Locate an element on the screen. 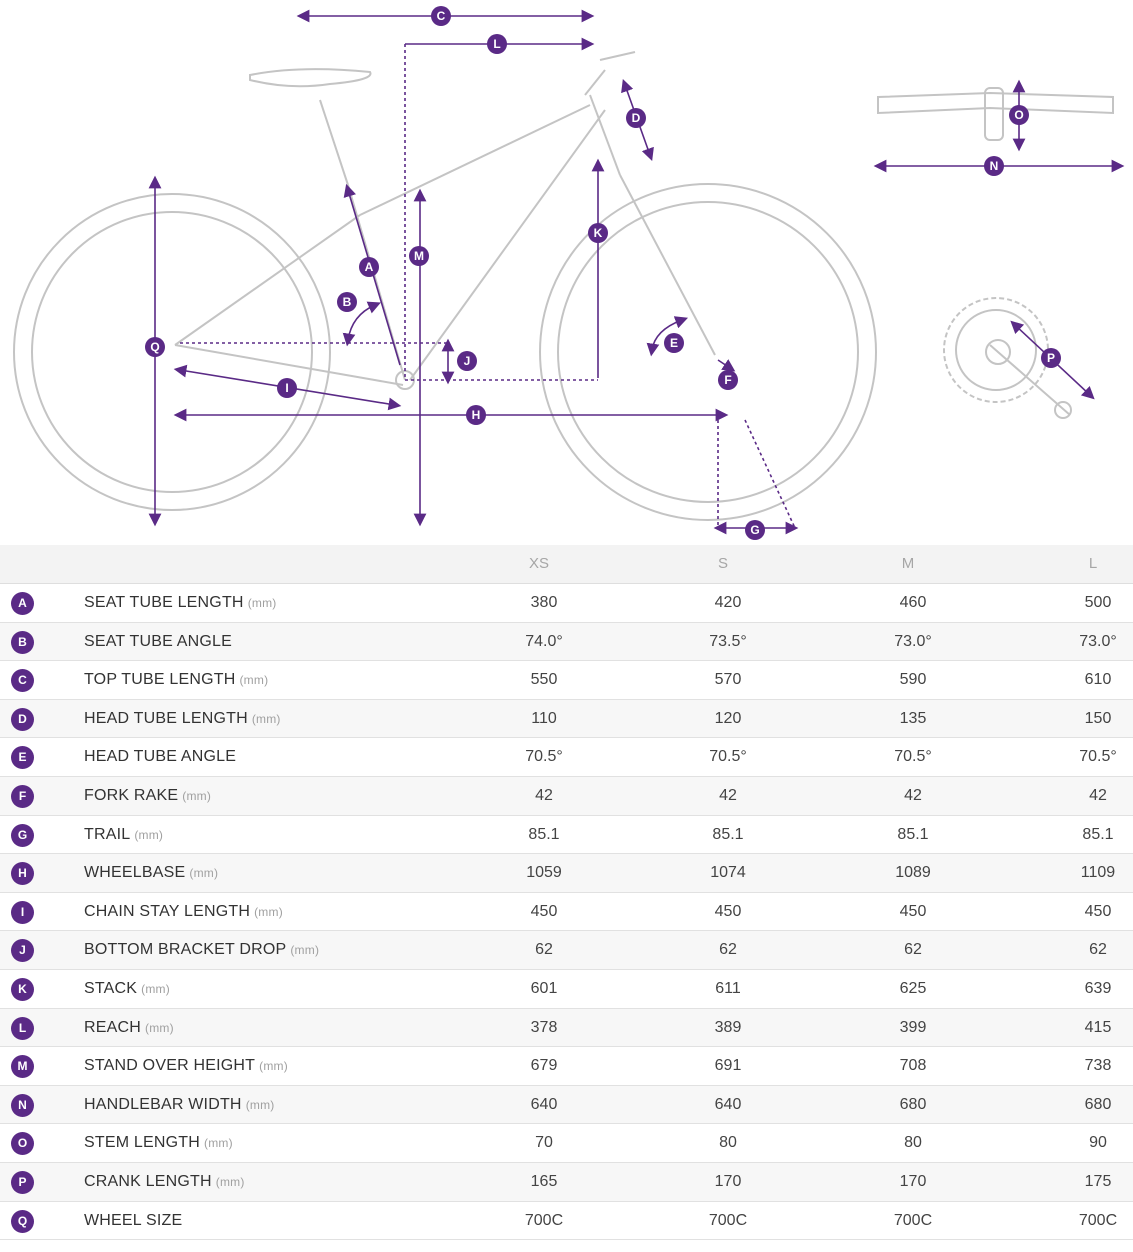 The height and width of the screenshot is (1252, 1133). table-row: D HEAD TUBE LENGTH (mm) 110 120 135 150 is located at coordinates (566, 719).